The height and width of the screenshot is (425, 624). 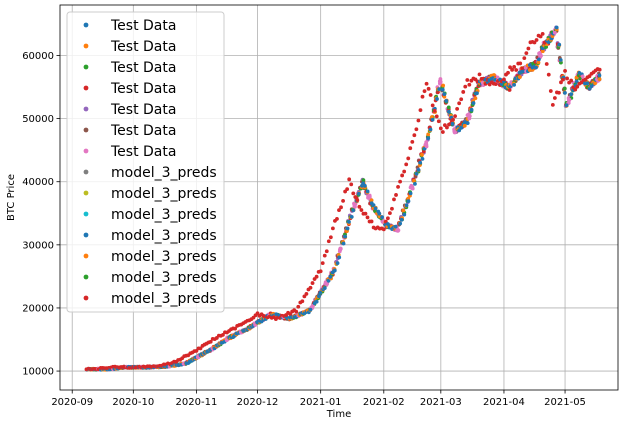 I want to click on y-tick-label: 30000, so click(x=38, y=245).